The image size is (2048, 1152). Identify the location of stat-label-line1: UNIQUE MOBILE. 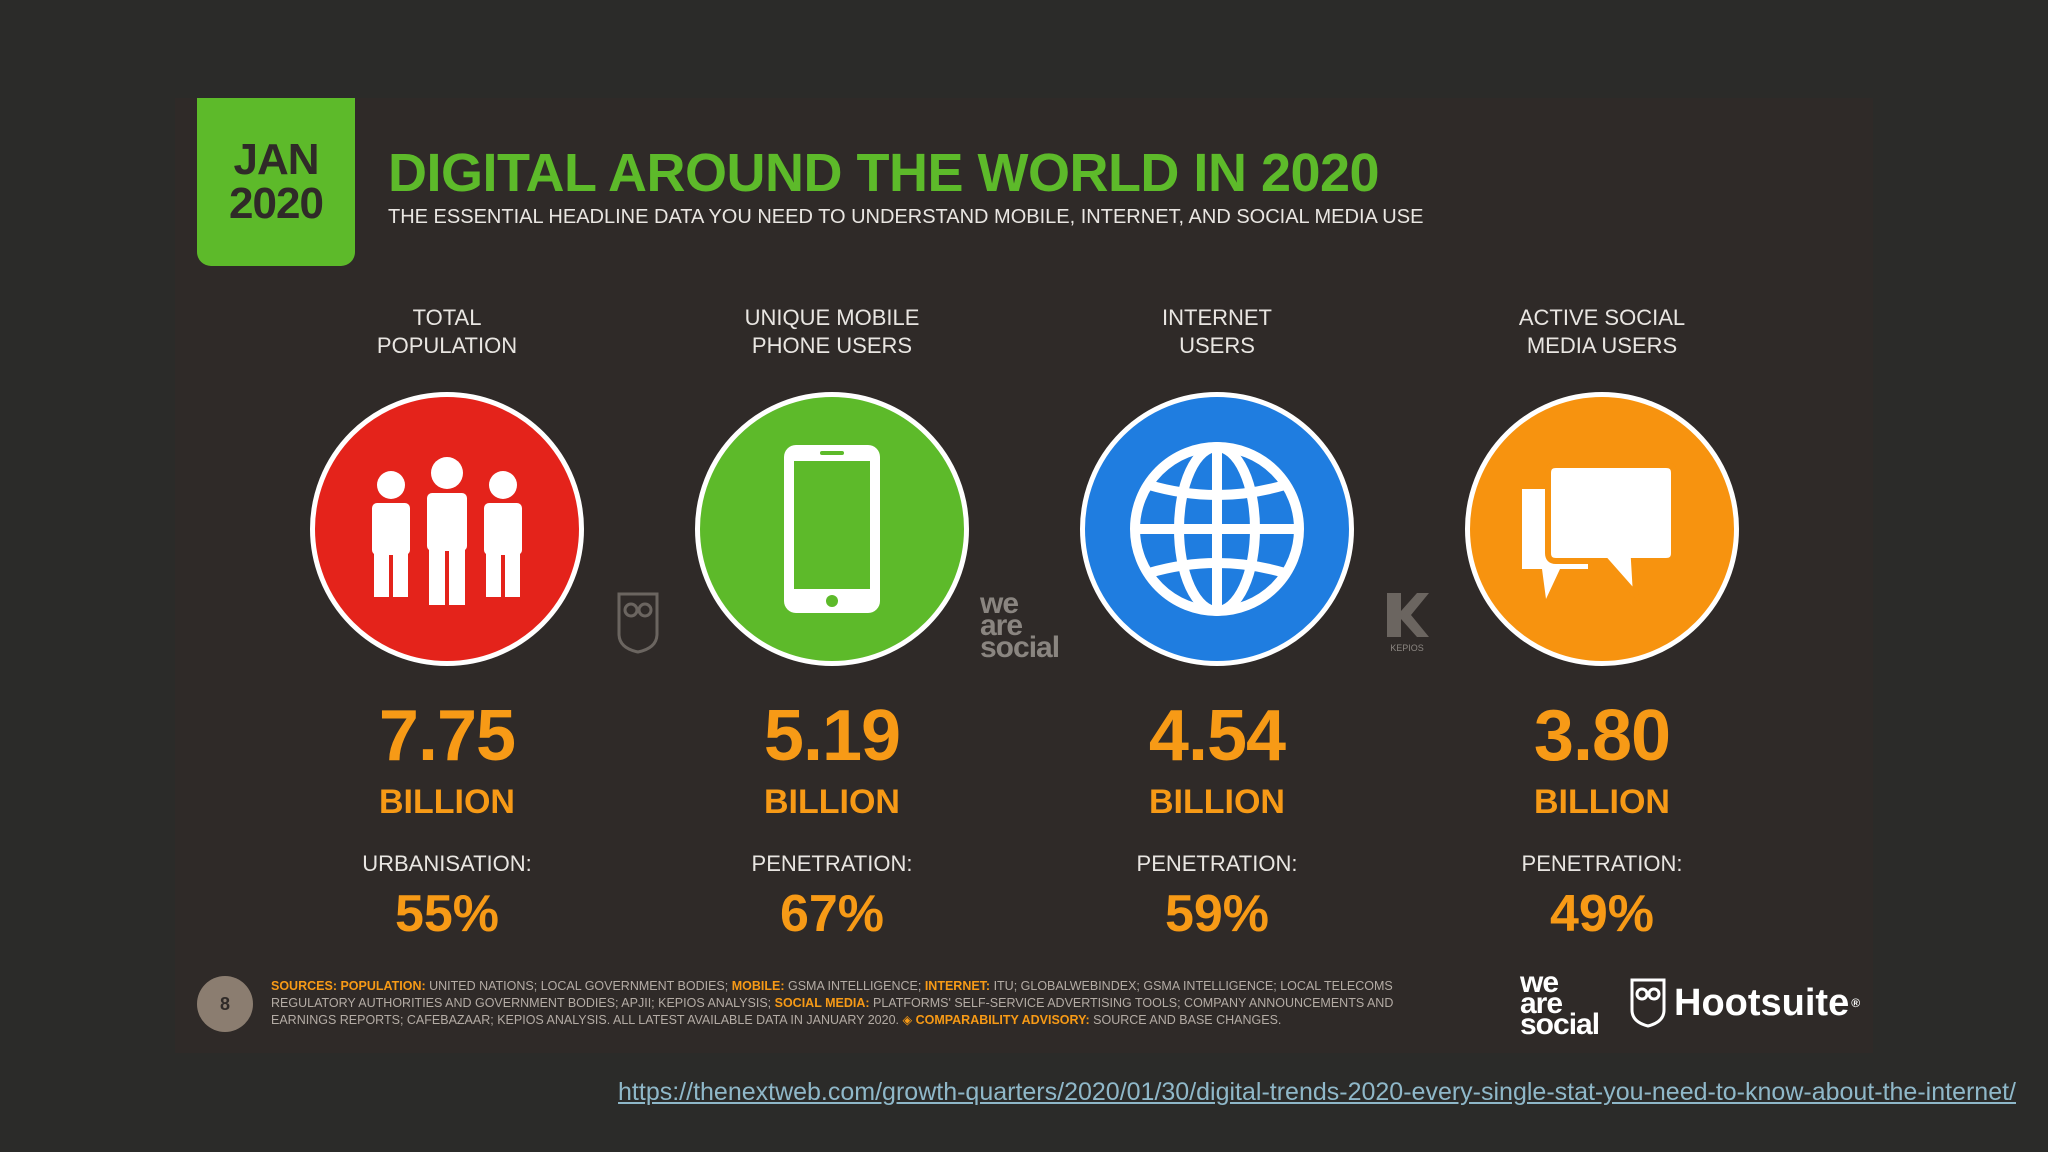
(832, 317).